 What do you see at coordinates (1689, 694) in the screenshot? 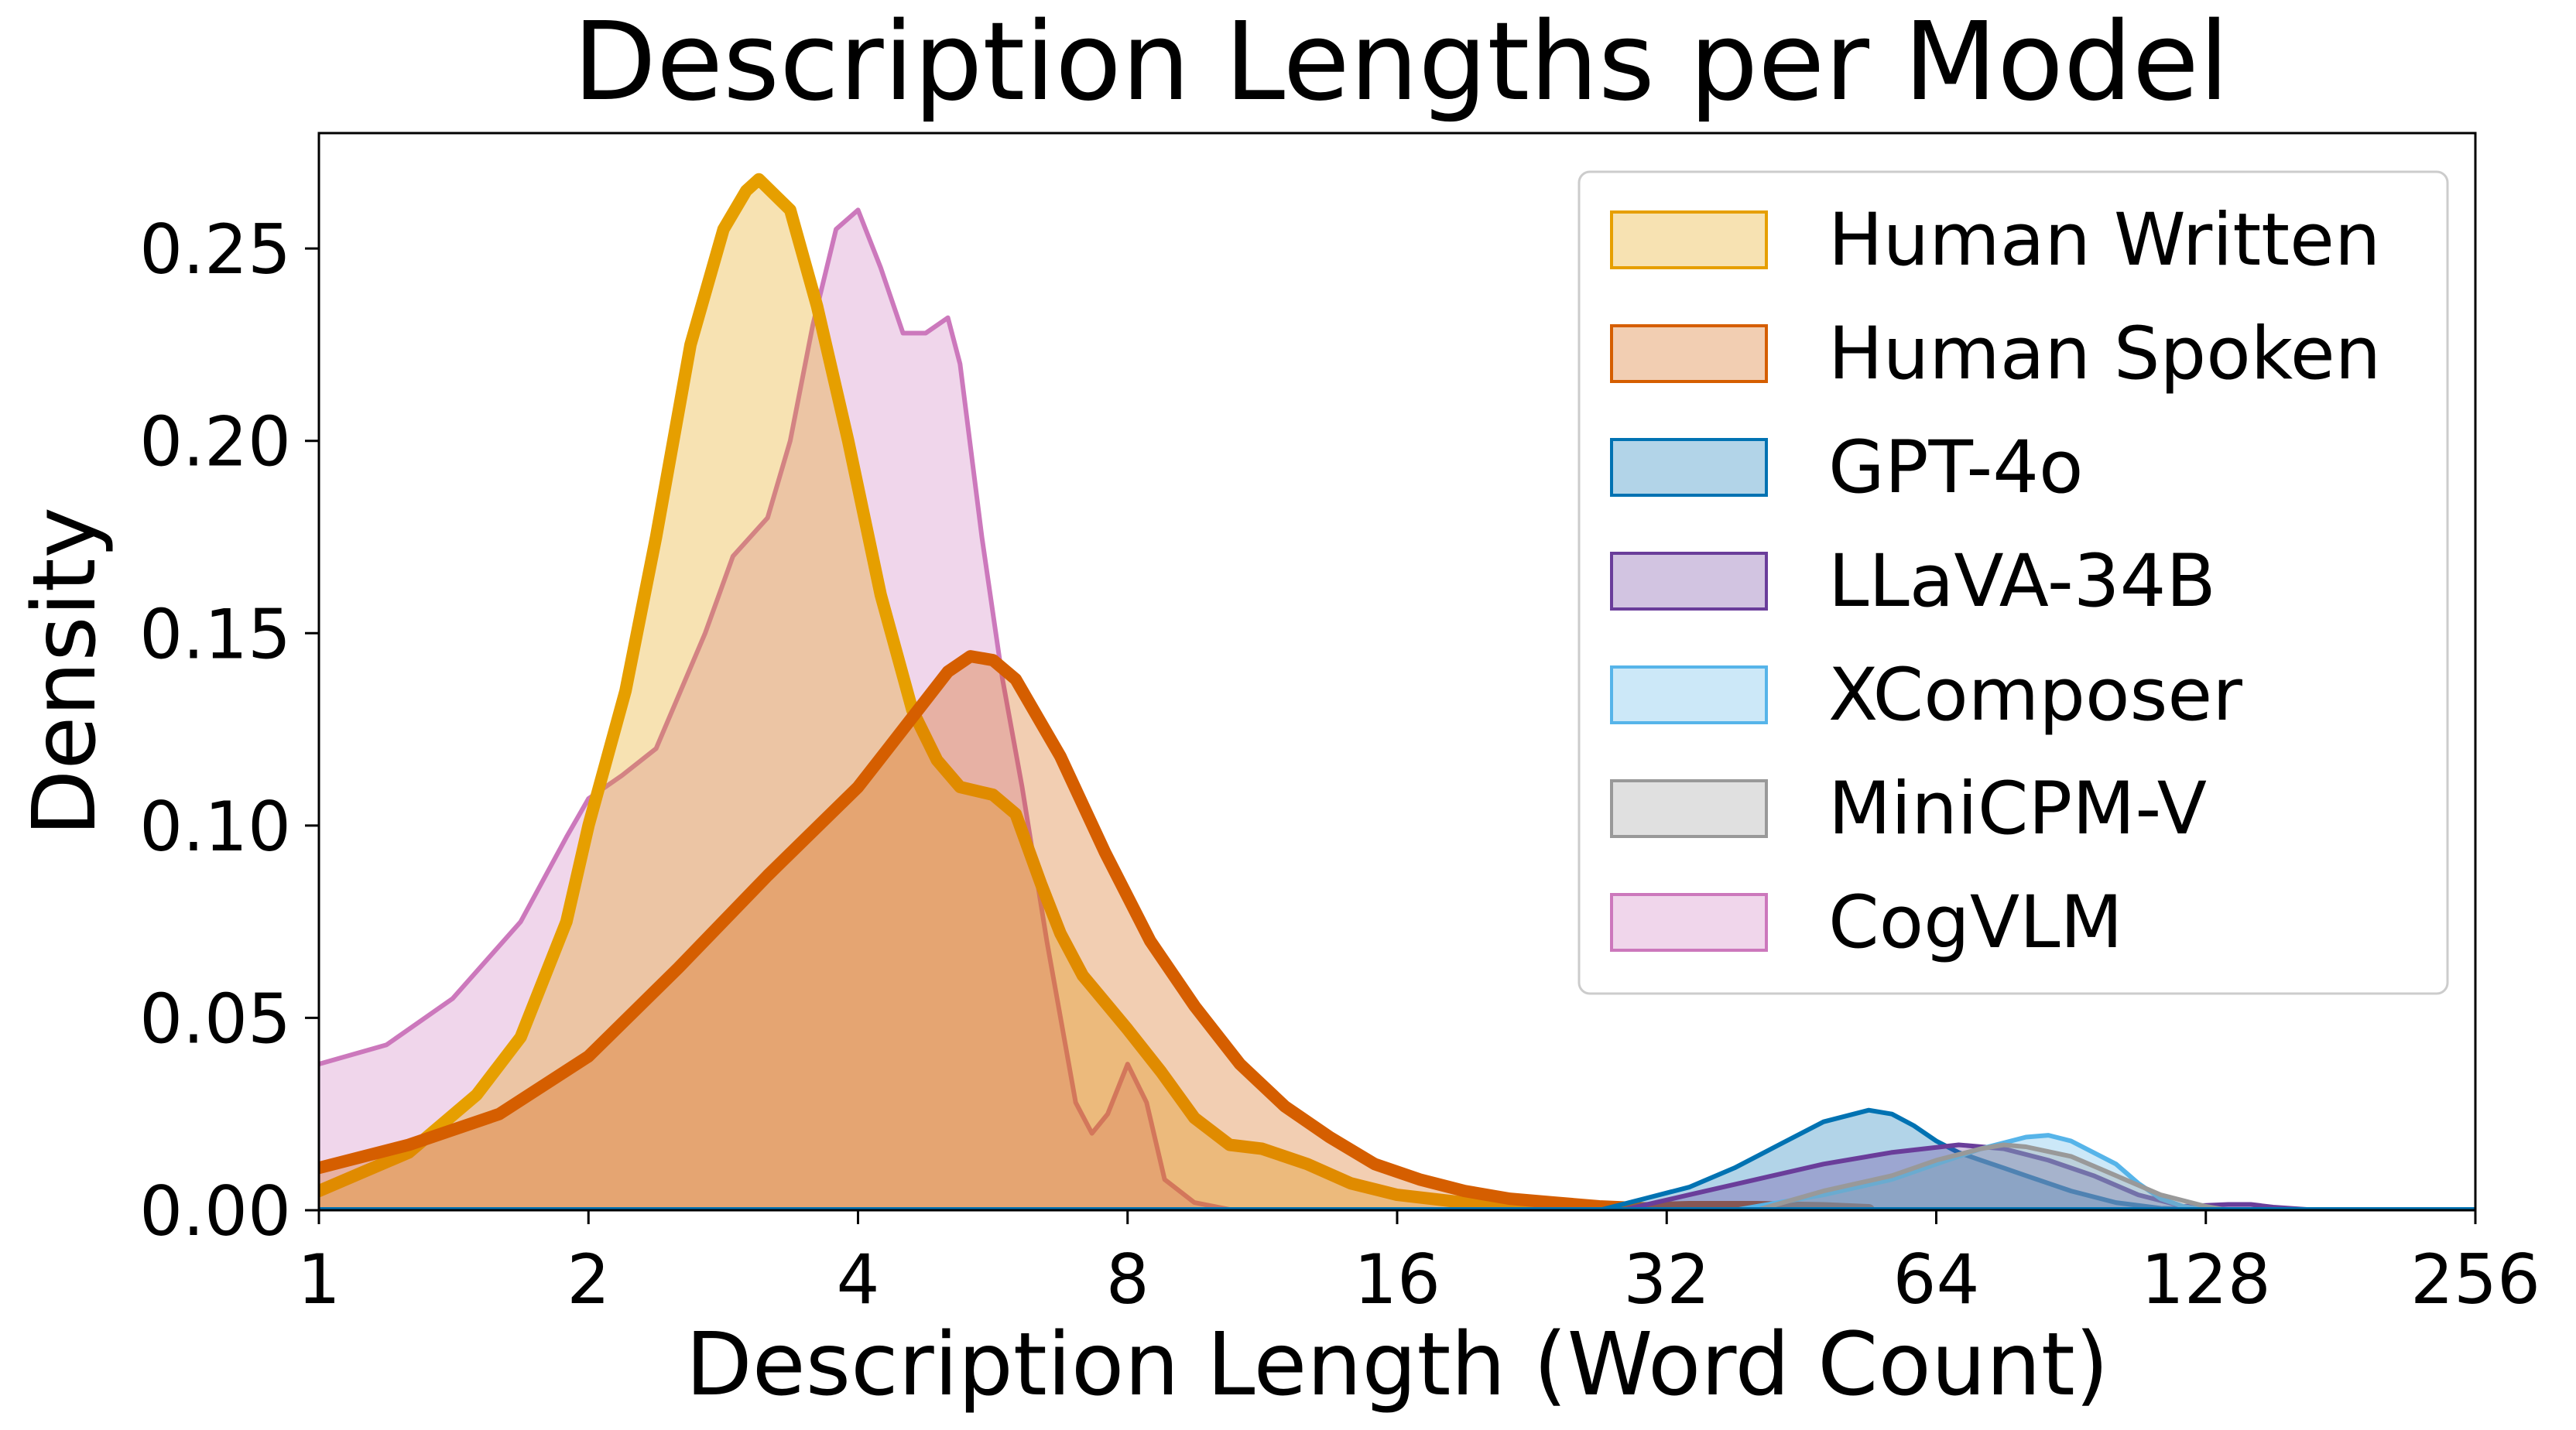
I see `legend-swatch-xcomposer` at bounding box center [1689, 694].